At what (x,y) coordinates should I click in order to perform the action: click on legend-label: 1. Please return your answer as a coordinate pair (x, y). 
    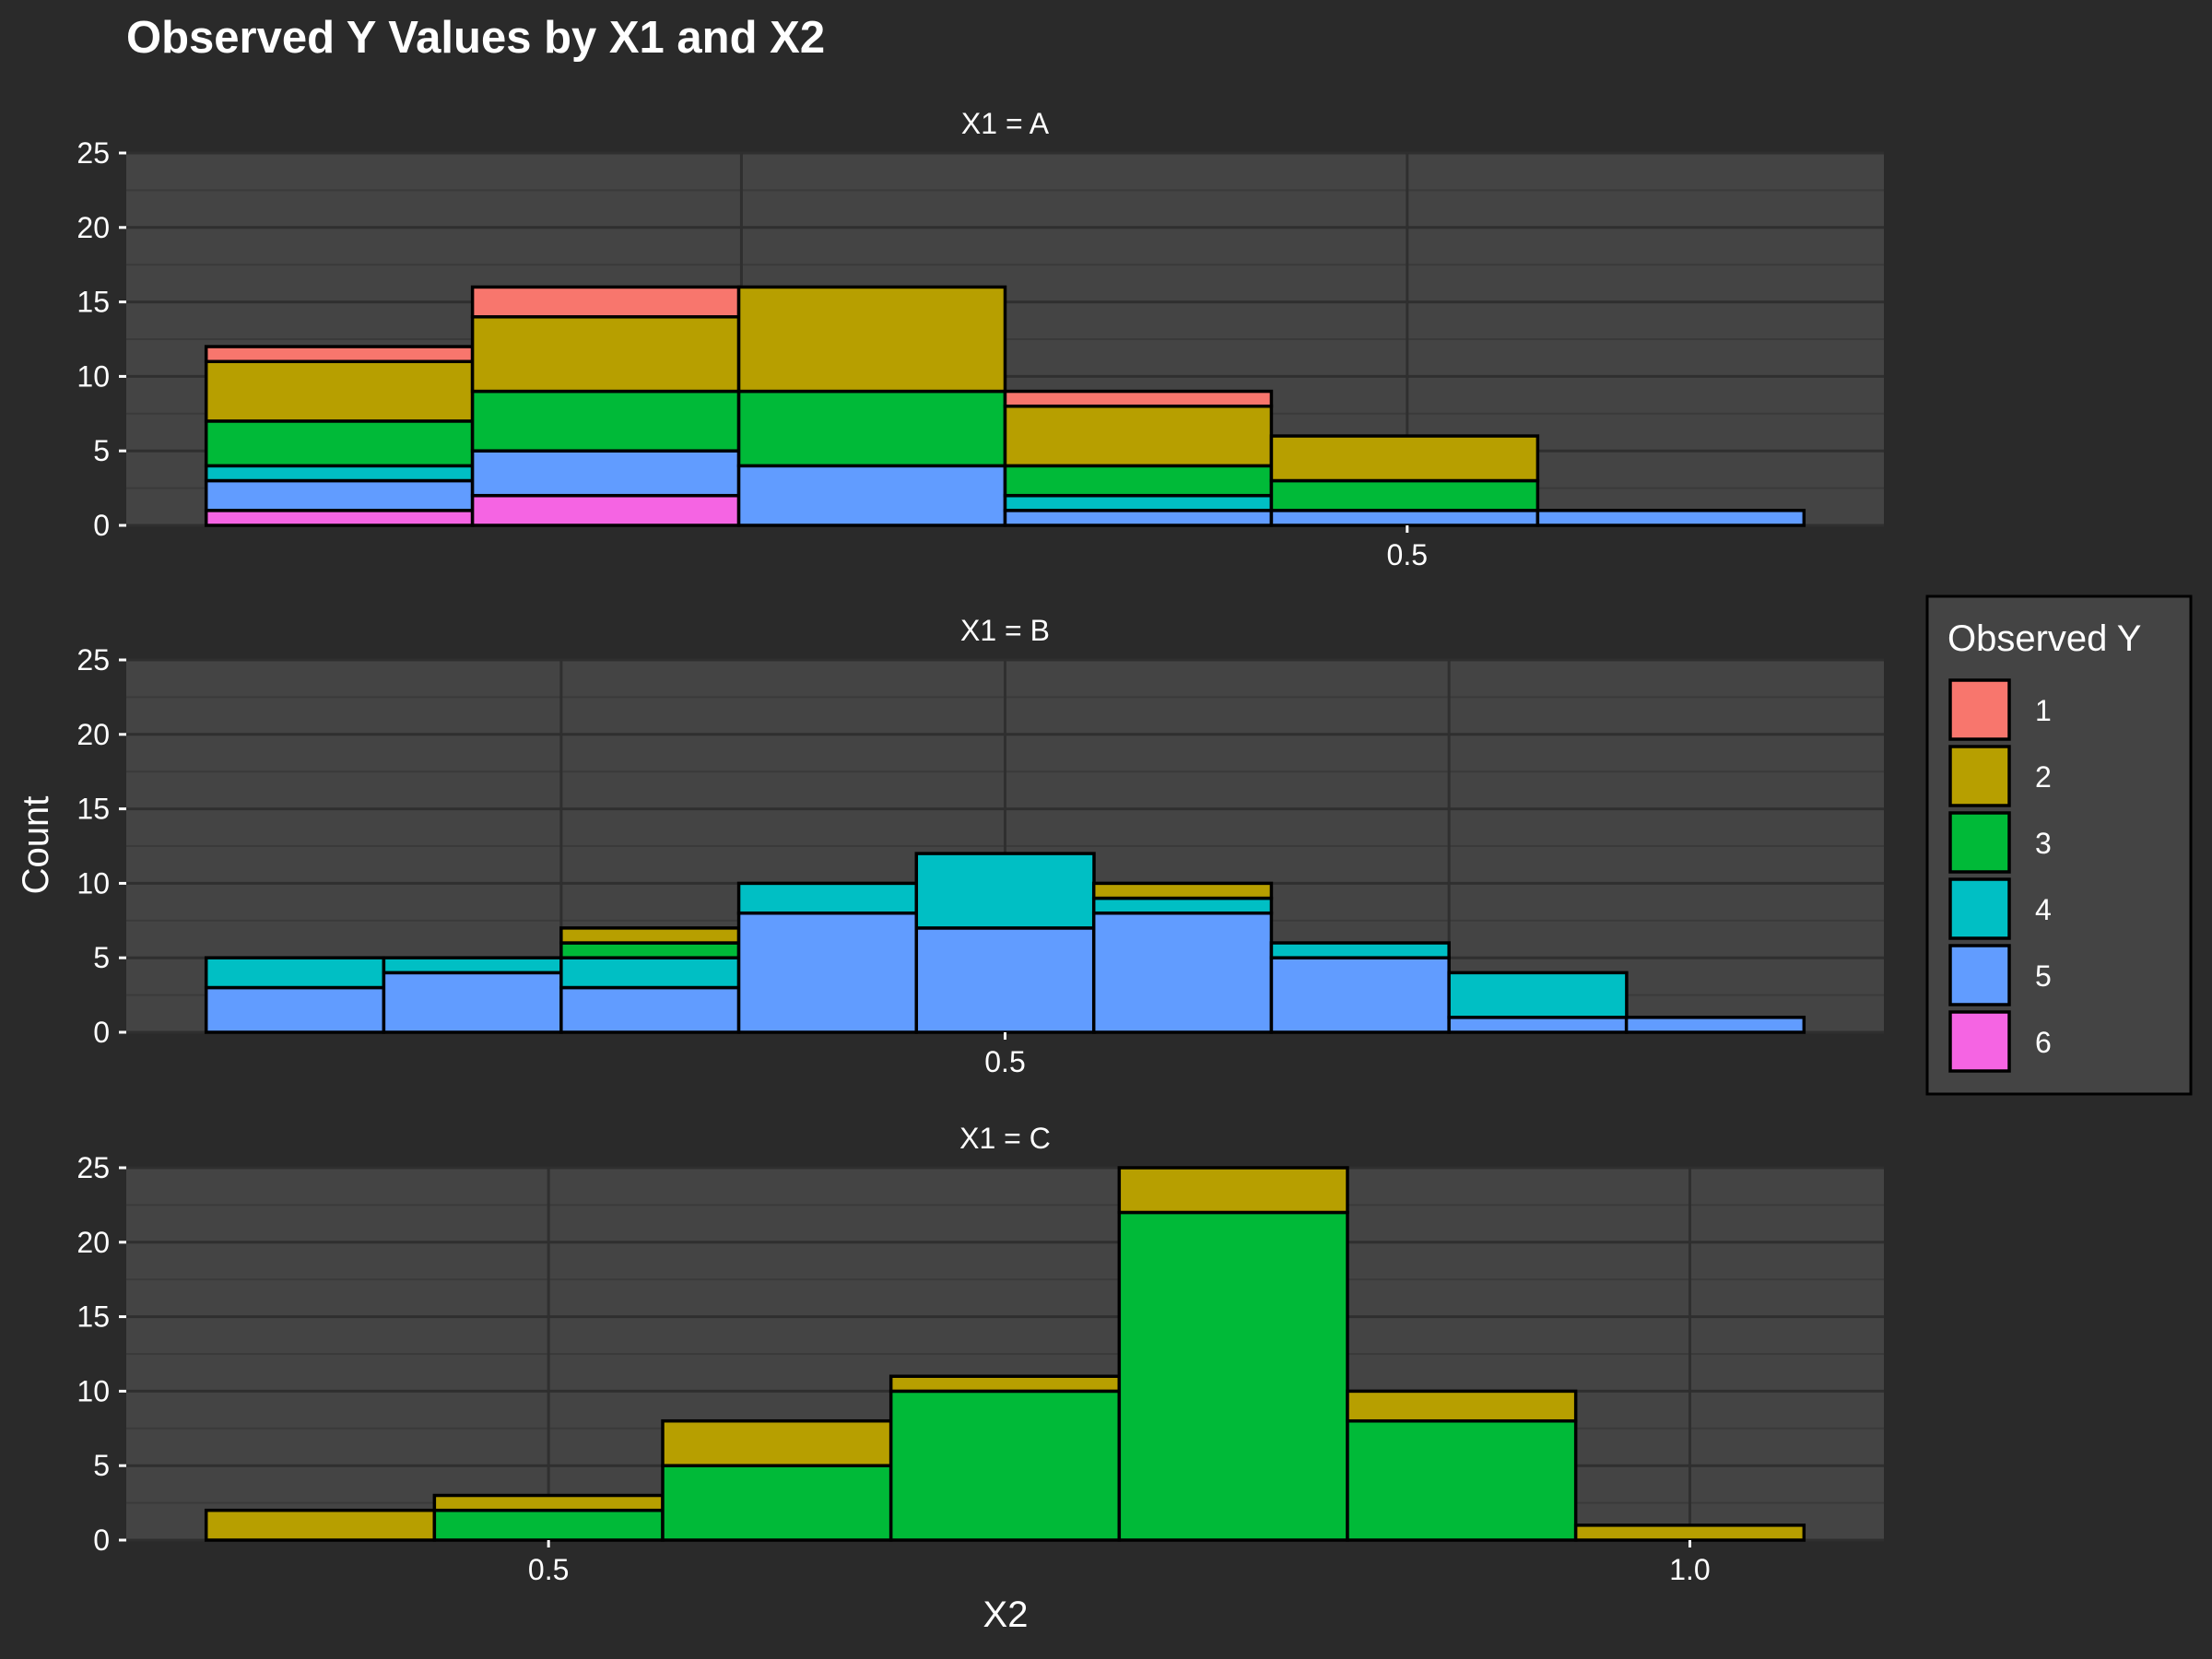
    Looking at the image, I should click on (2043, 710).